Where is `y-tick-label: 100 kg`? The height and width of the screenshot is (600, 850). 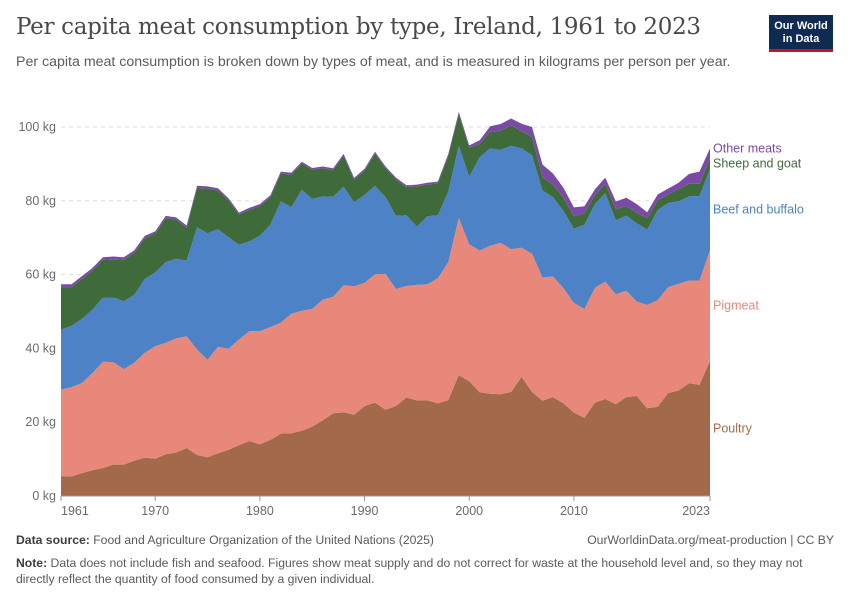
y-tick-label: 100 kg is located at coordinates (37, 127).